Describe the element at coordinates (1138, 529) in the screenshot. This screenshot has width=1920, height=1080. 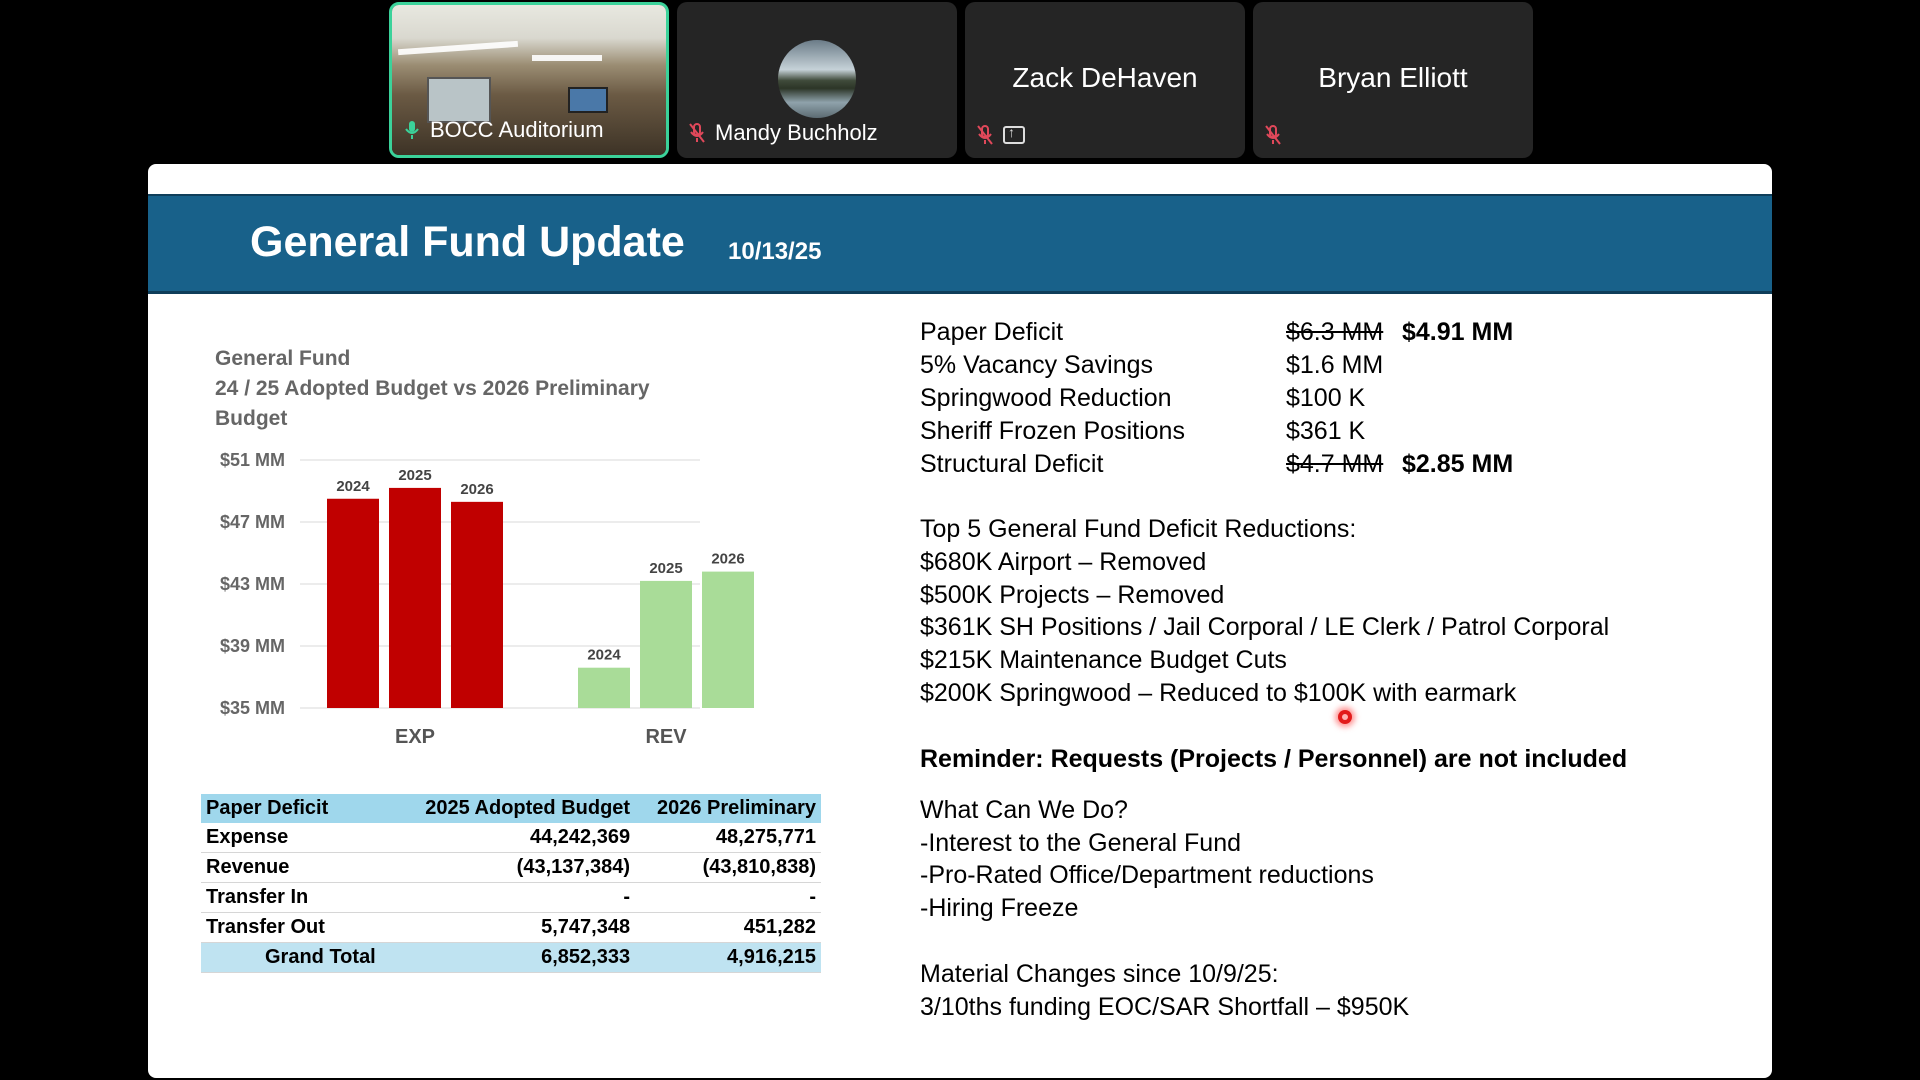
I see `reductions-heading: Top 5 General Fund Deficit Reductions:` at that location.